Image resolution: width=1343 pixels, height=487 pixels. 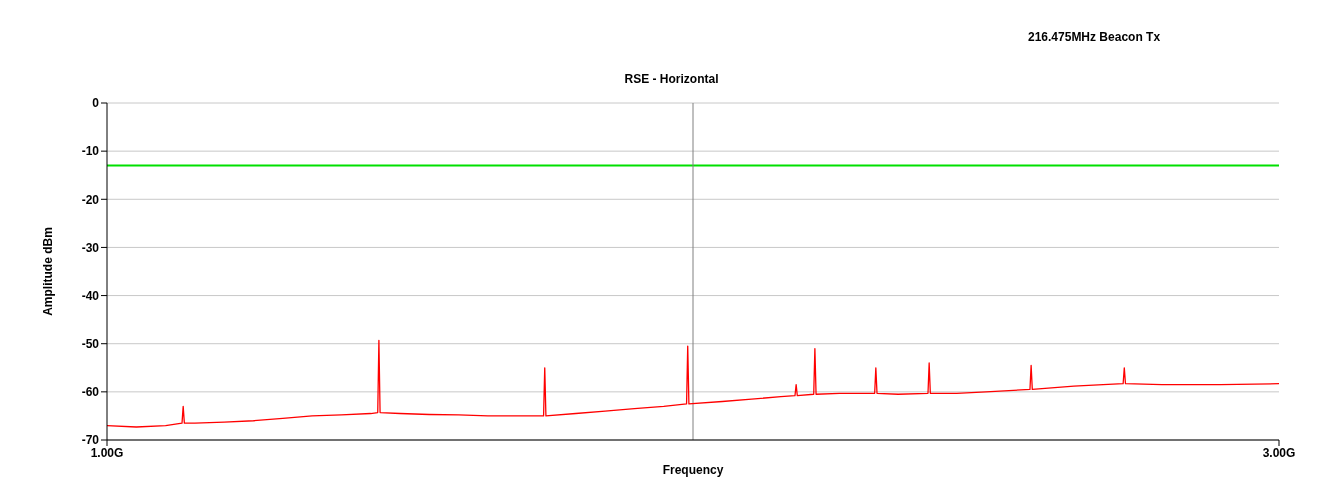 I want to click on x-tick-label: 3.00G, so click(x=1279, y=452).